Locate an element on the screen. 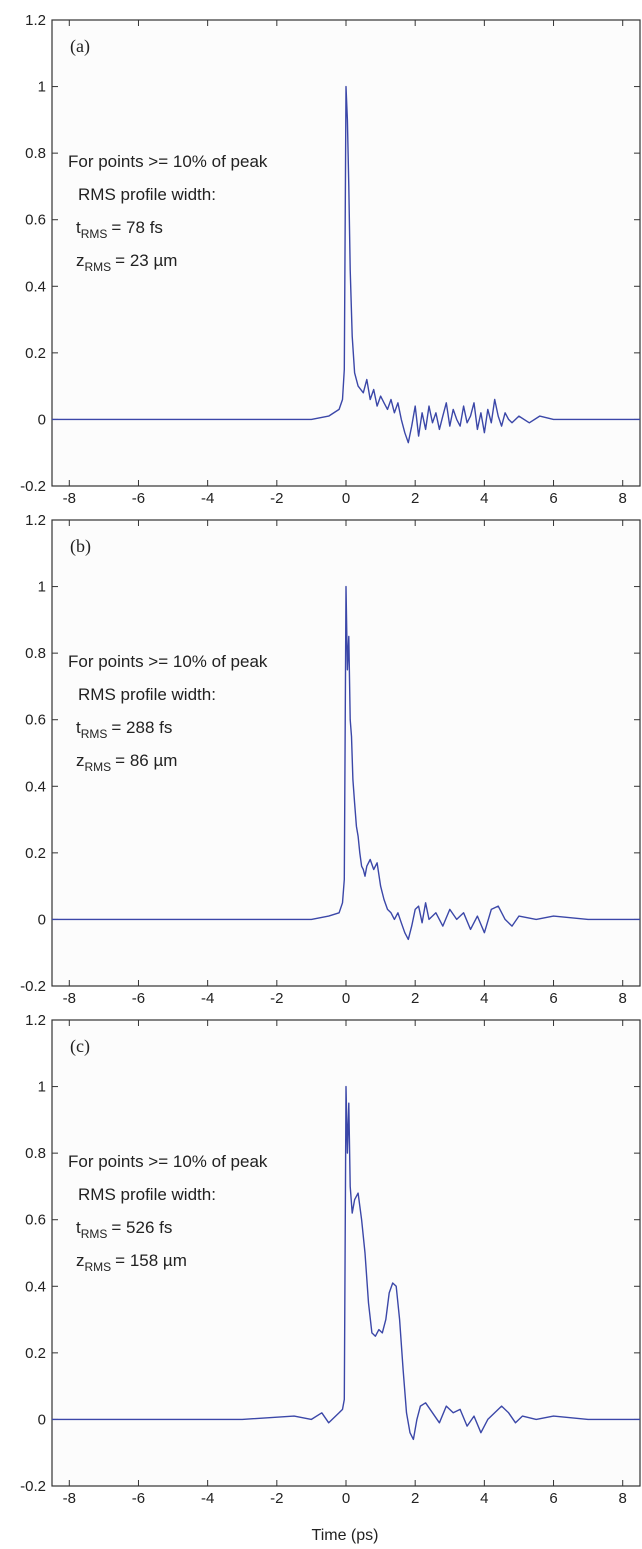 The image size is (642, 1549). panel-label: (b) is located at coordinates (80, 546).